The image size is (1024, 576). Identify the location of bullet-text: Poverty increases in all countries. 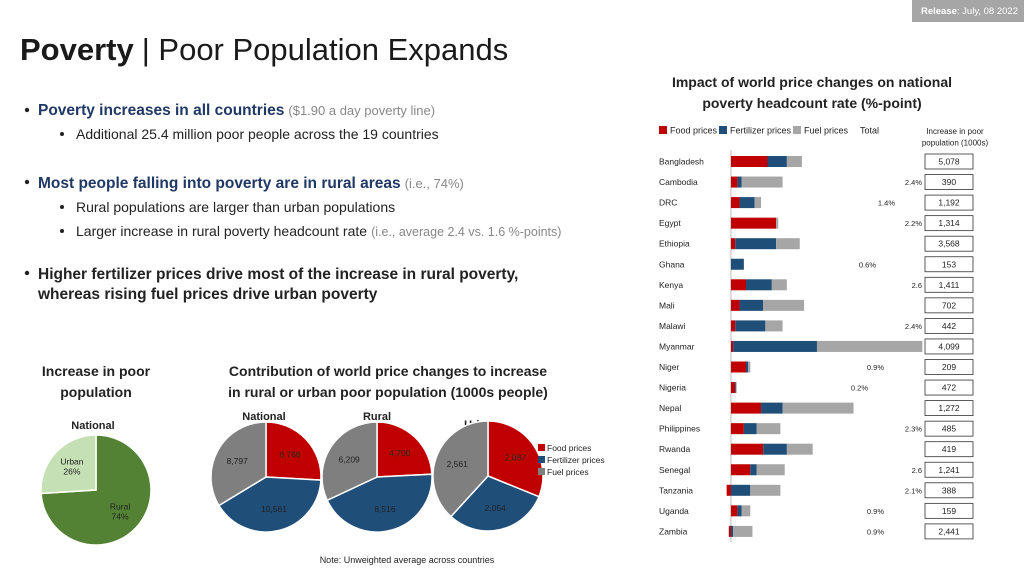
(161, 110).